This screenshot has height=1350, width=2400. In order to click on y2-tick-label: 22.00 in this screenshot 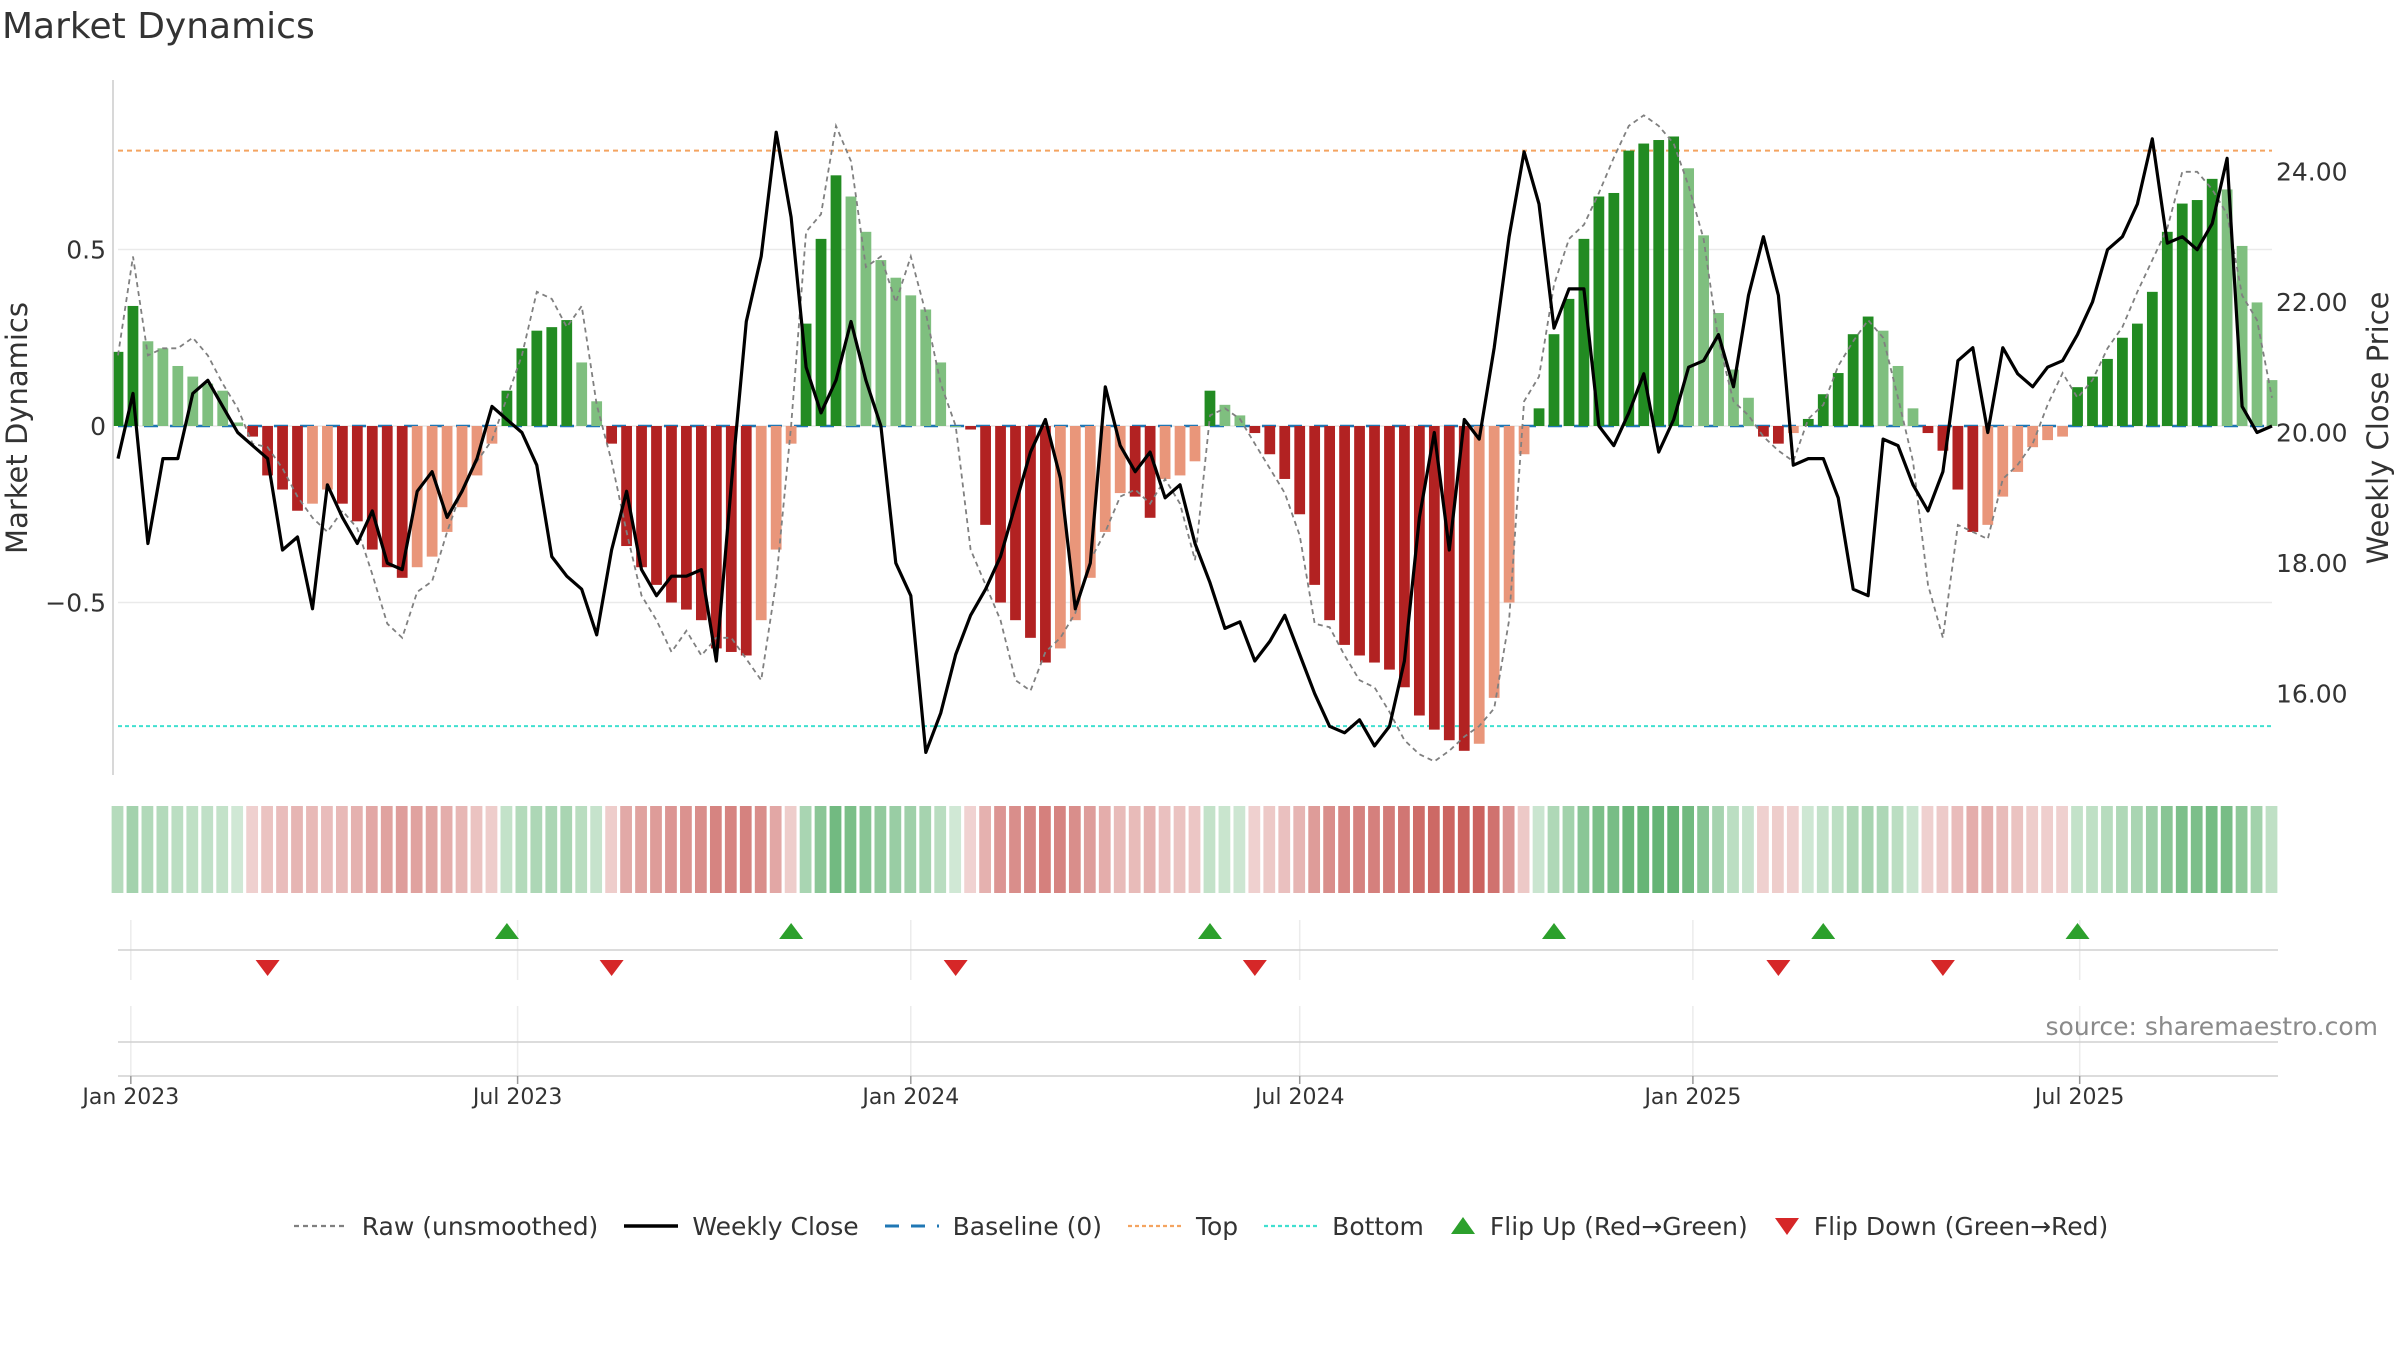, I will do `click(2312, 302)`.